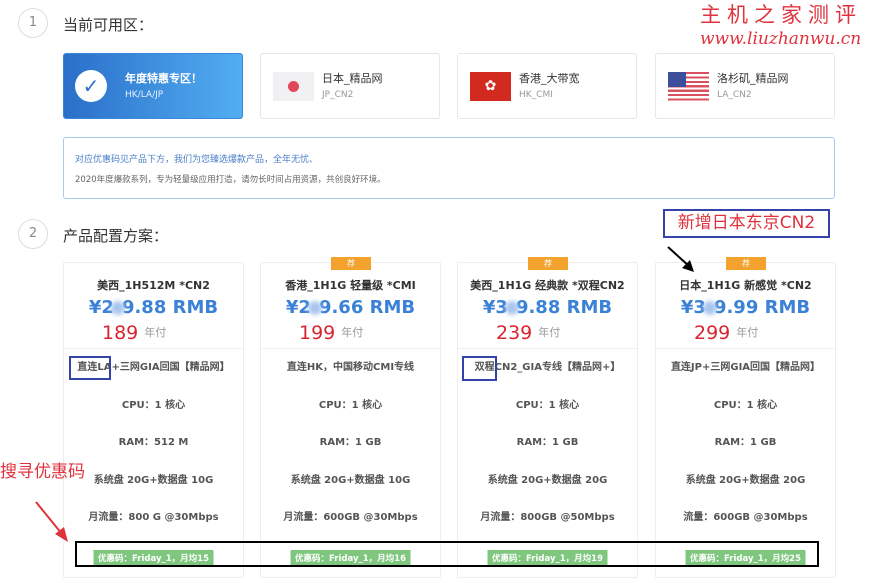  What do you see at coordinates (490, 86) in the screenshot?
I see `hongkong-flag-icon: ✿` at bounding box center [490, 86].